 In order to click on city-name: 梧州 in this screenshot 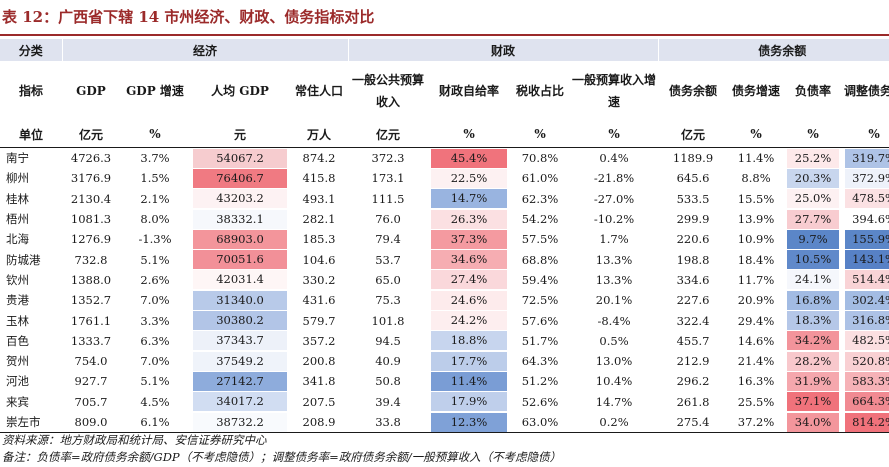, I will do `click(17, 219)`.